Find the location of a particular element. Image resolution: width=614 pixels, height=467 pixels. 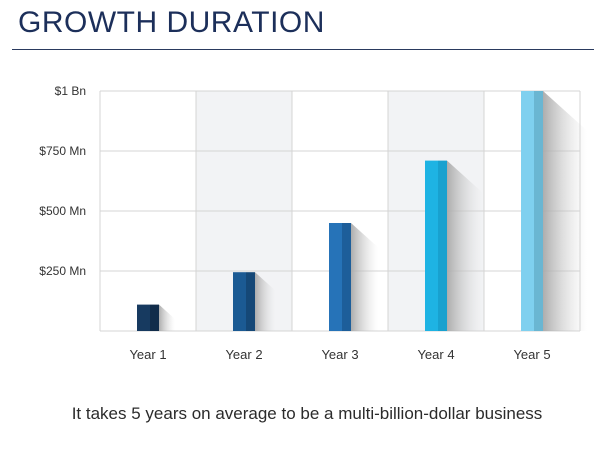

x-category-label: Year 3 is located at coordinates (339, 354).